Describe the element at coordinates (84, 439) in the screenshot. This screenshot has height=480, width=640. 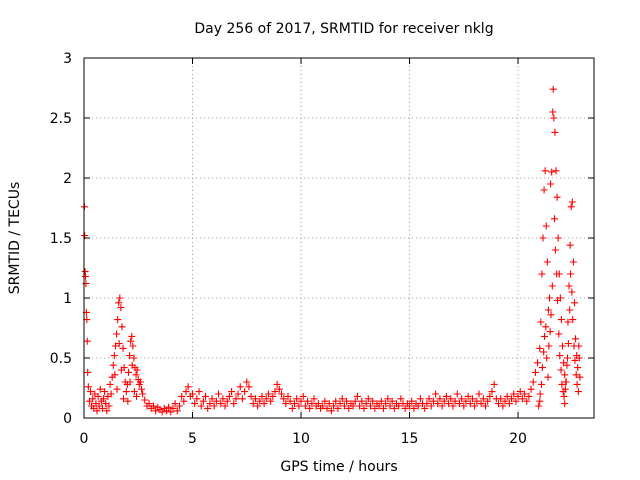
I see `x-tick-label: 0` at that location.